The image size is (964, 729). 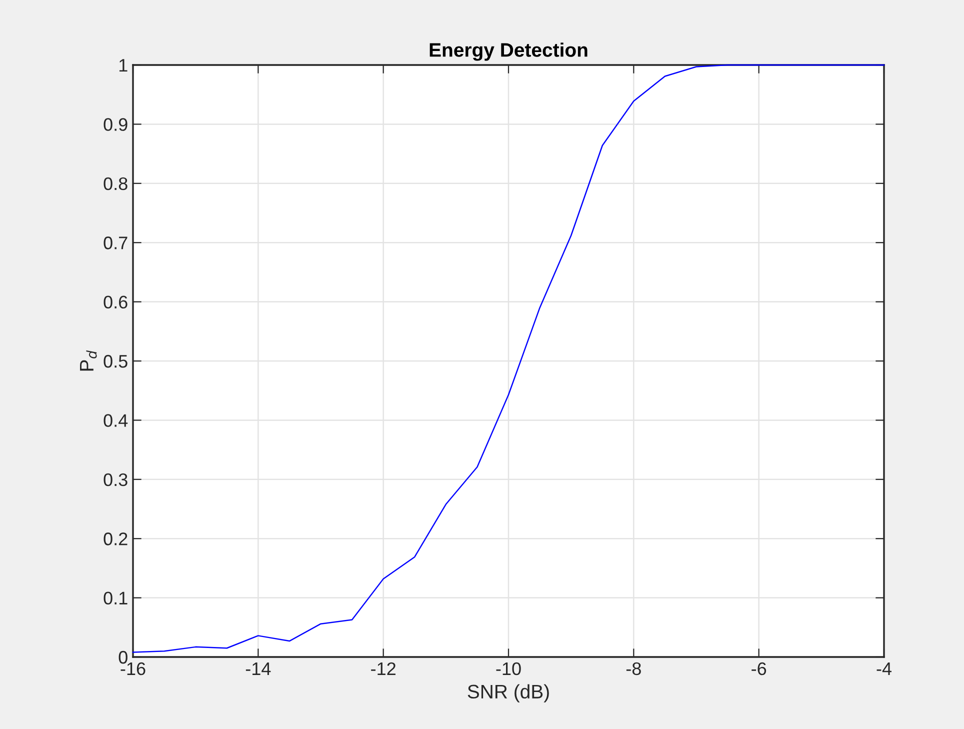 I want to click on y-tick-label: 0.5, so click(x=116, y=361).